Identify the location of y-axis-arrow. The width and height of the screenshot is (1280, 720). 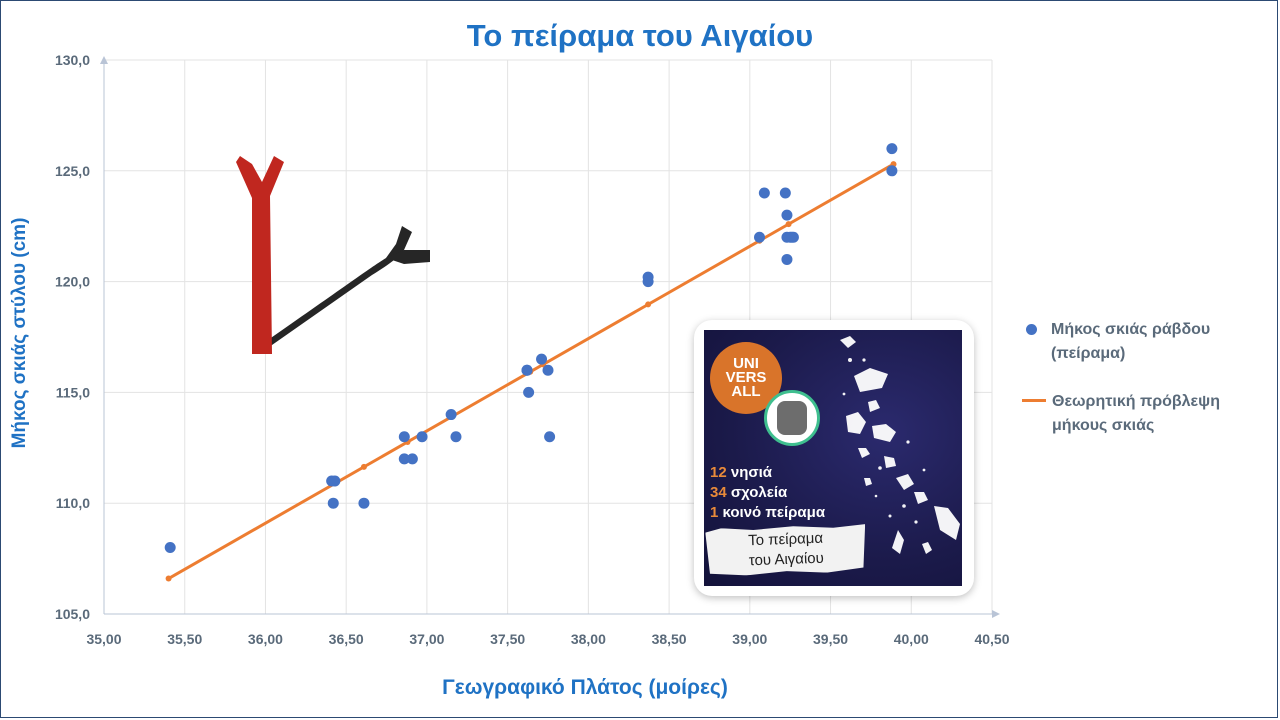
(104, 60).